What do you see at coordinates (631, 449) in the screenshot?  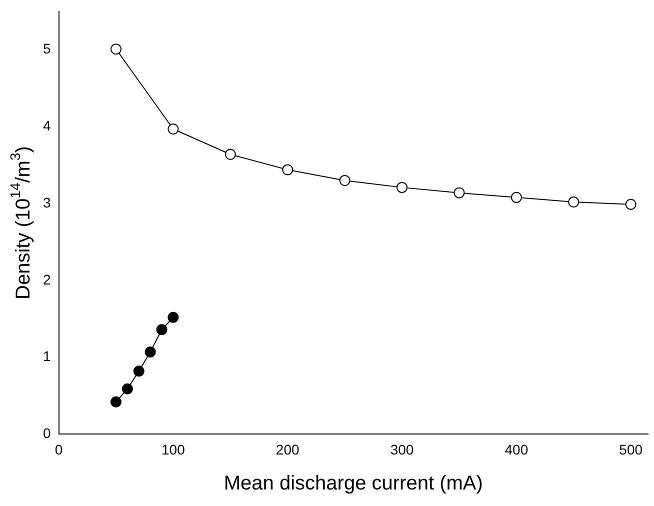 I see `x-tick-label: 500` at bounding box center [631, 449].